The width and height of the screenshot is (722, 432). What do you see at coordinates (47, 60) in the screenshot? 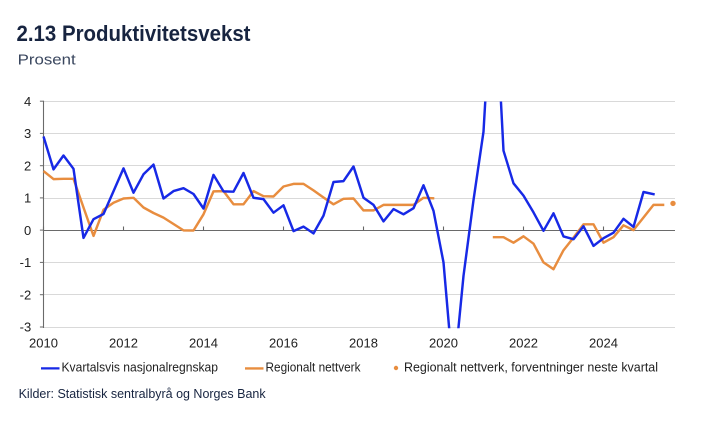
I see `svg-text: Prosent` at bounding box center [47, 60].